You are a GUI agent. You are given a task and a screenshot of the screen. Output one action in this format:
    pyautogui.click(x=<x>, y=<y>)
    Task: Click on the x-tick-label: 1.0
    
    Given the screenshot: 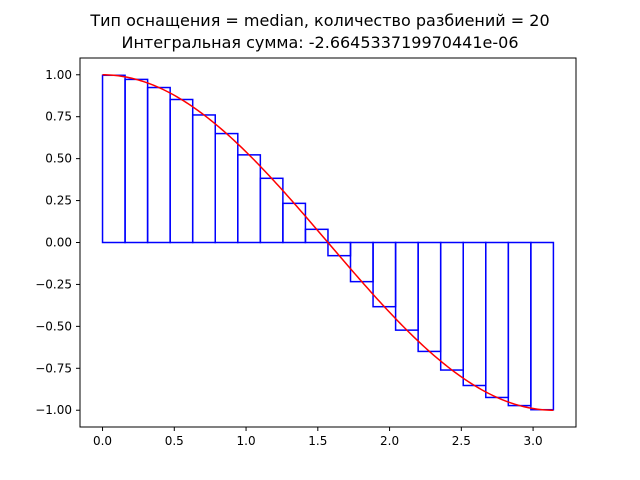 What is the action you would take?
    pyautogui.click(x=246, y=441)
    